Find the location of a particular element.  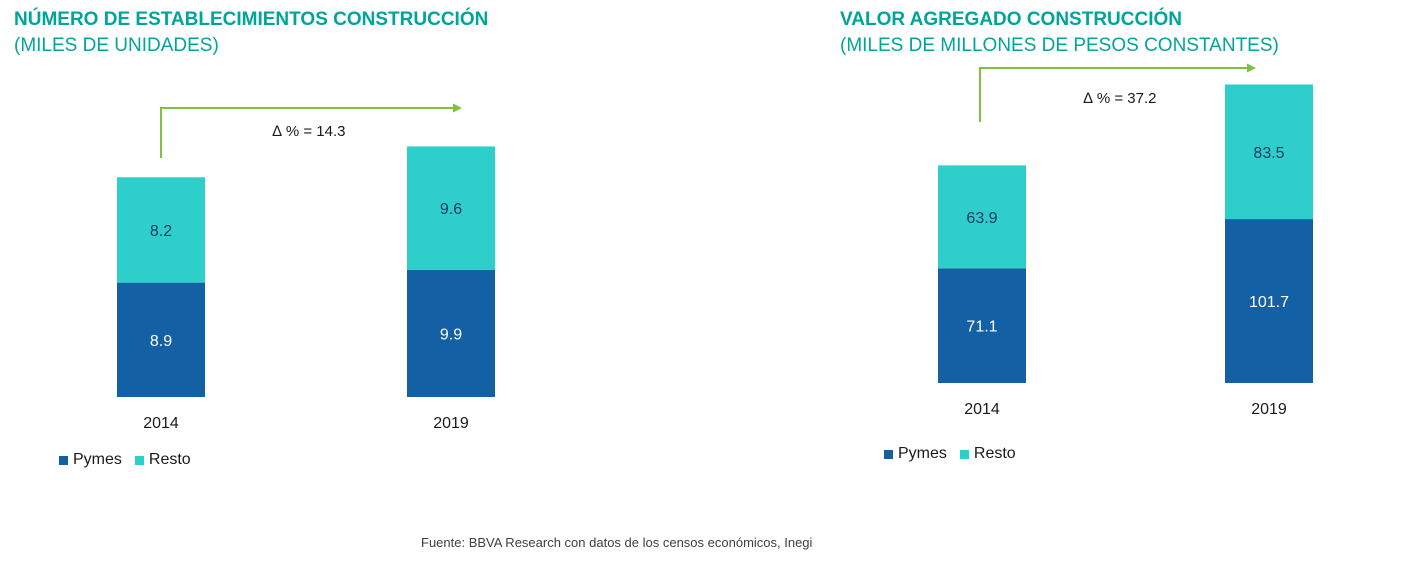

data-label-pymes-2019: 101.7 is located at coordinates (1269, 302).